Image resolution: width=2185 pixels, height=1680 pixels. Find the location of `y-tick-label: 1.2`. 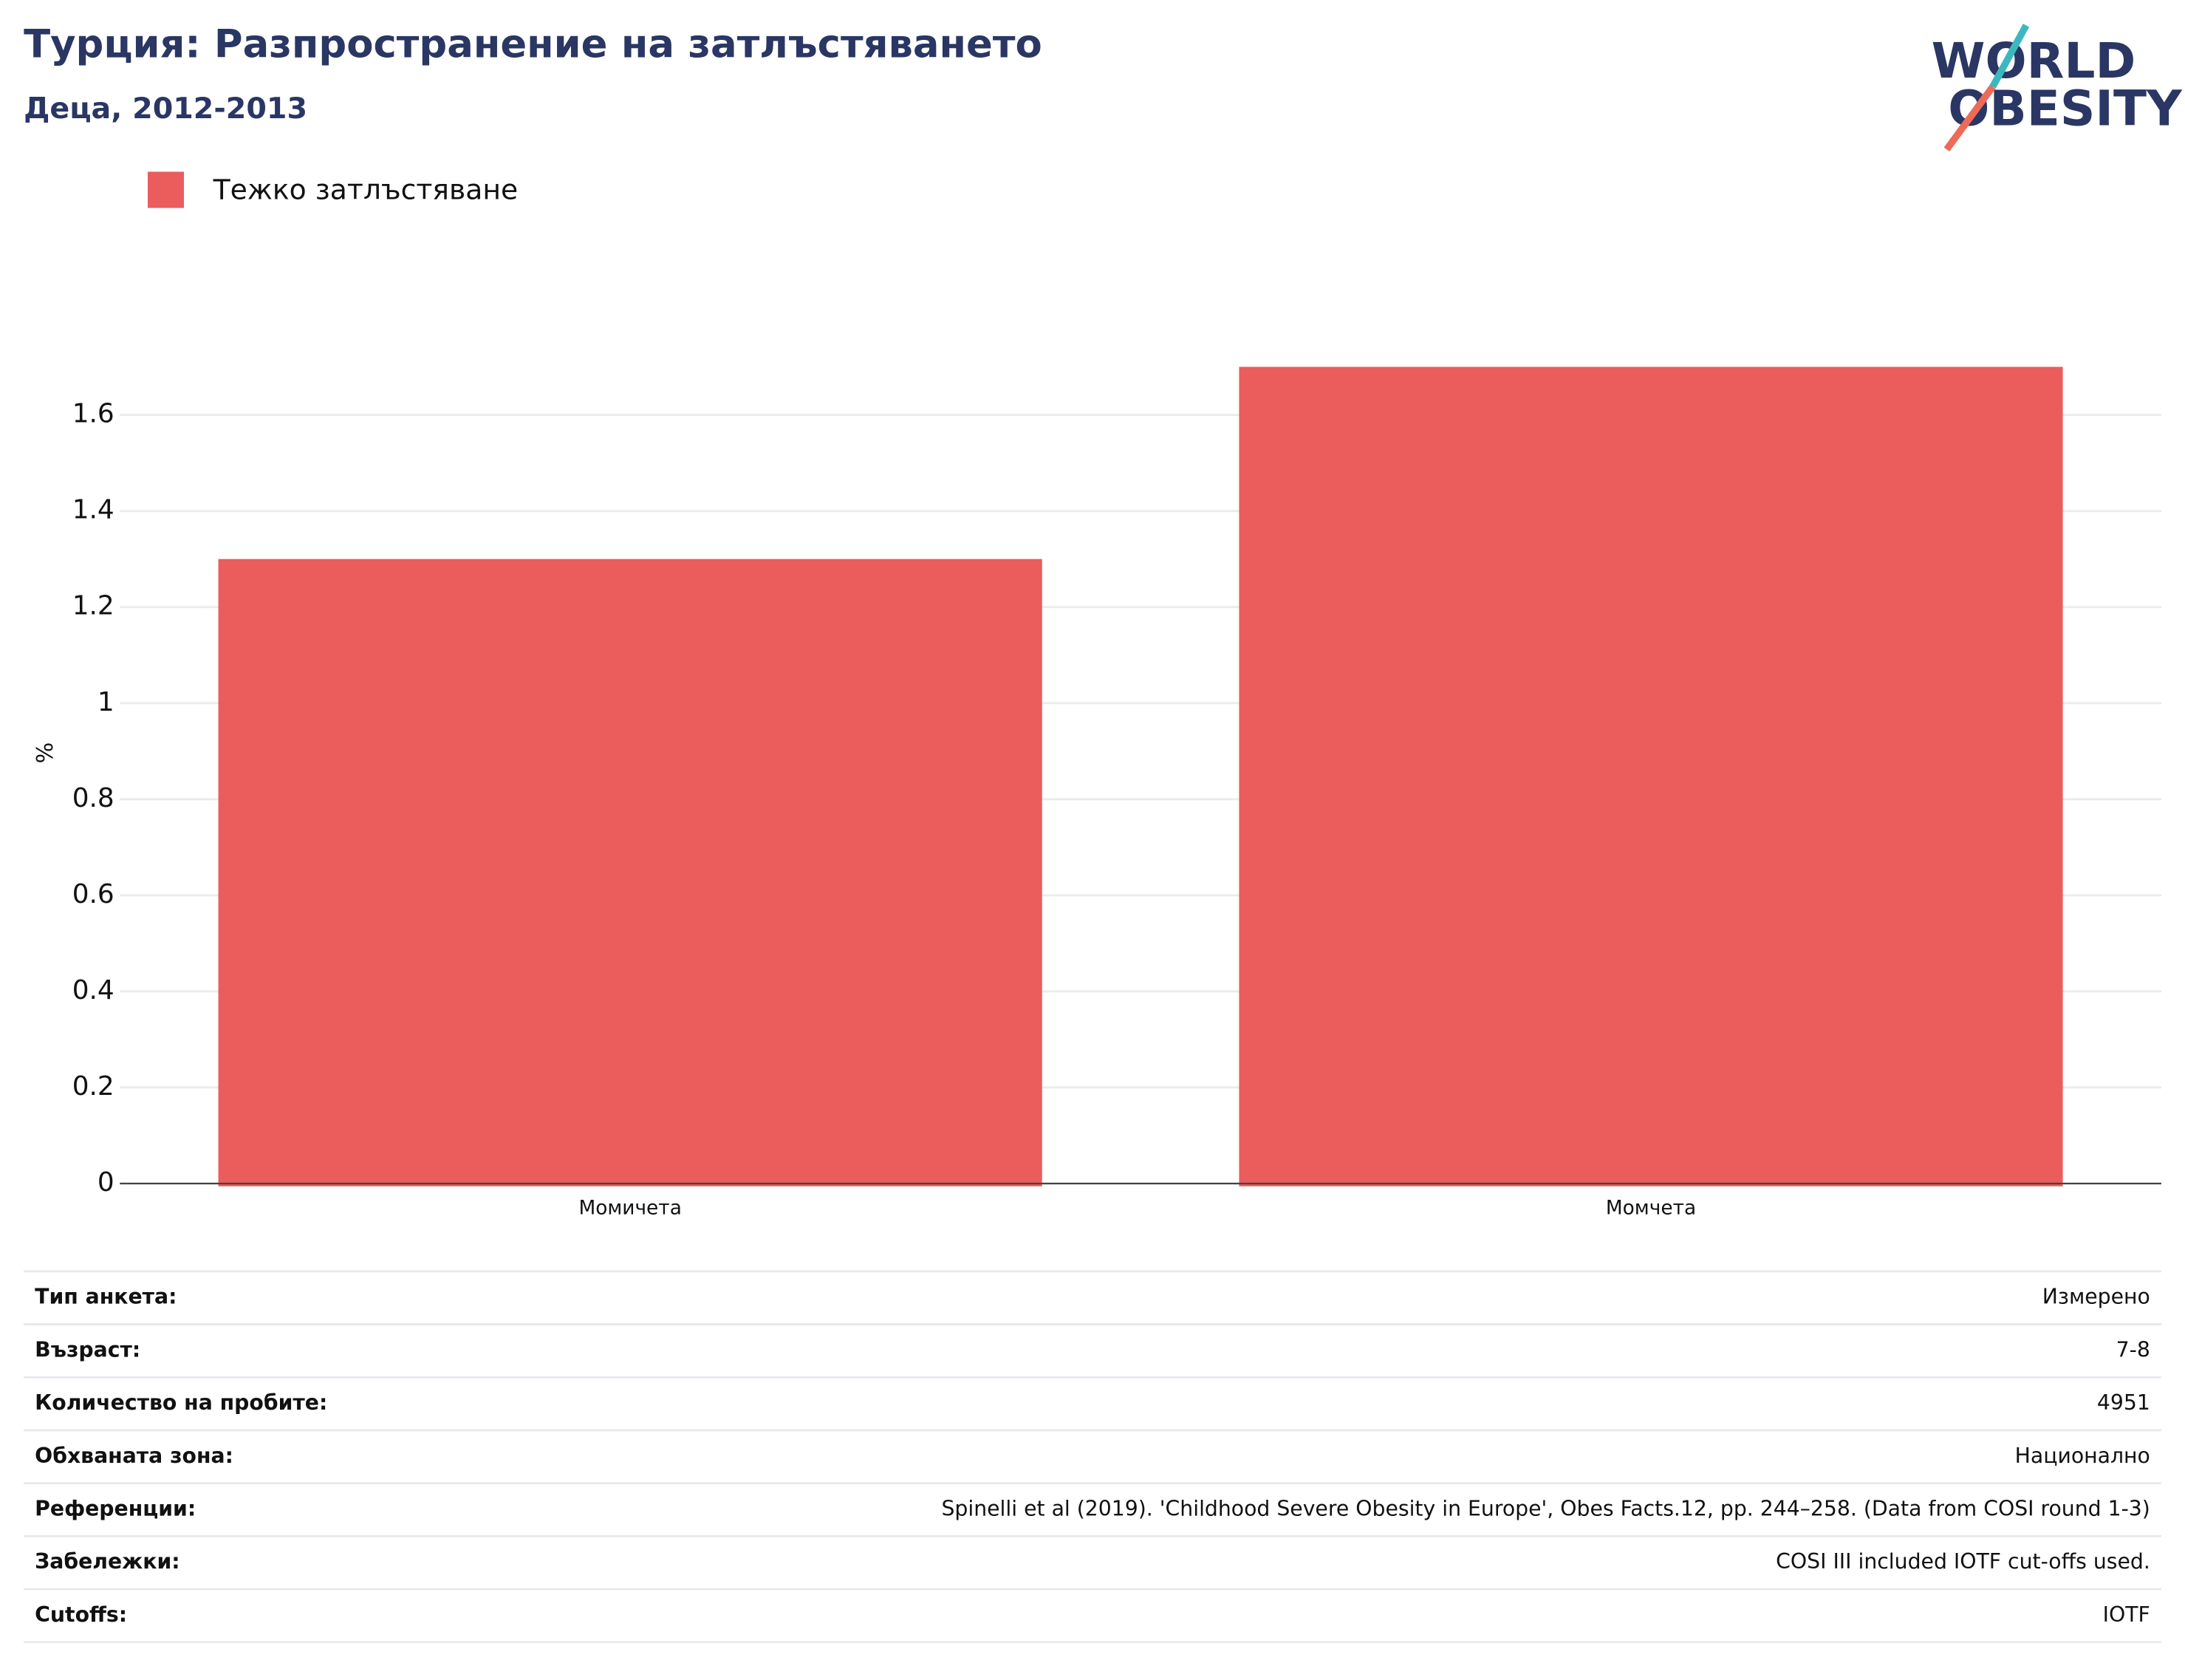

y-tick-label: 1.2 is located at coordinates (93, 606).